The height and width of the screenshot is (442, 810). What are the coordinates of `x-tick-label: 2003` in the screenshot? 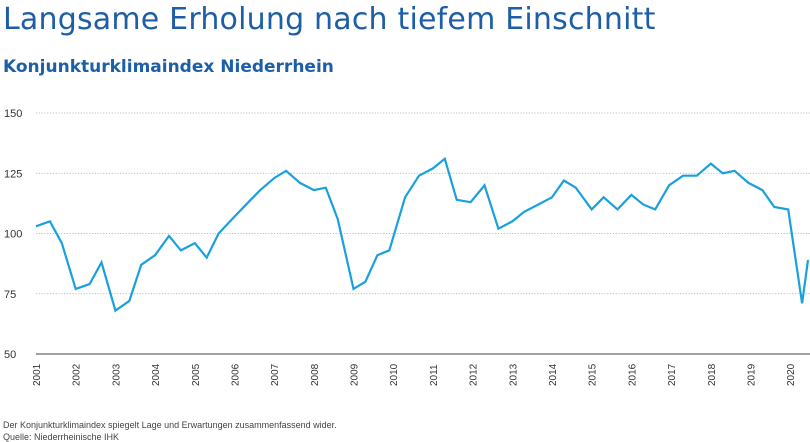 It's located at (116, 374).